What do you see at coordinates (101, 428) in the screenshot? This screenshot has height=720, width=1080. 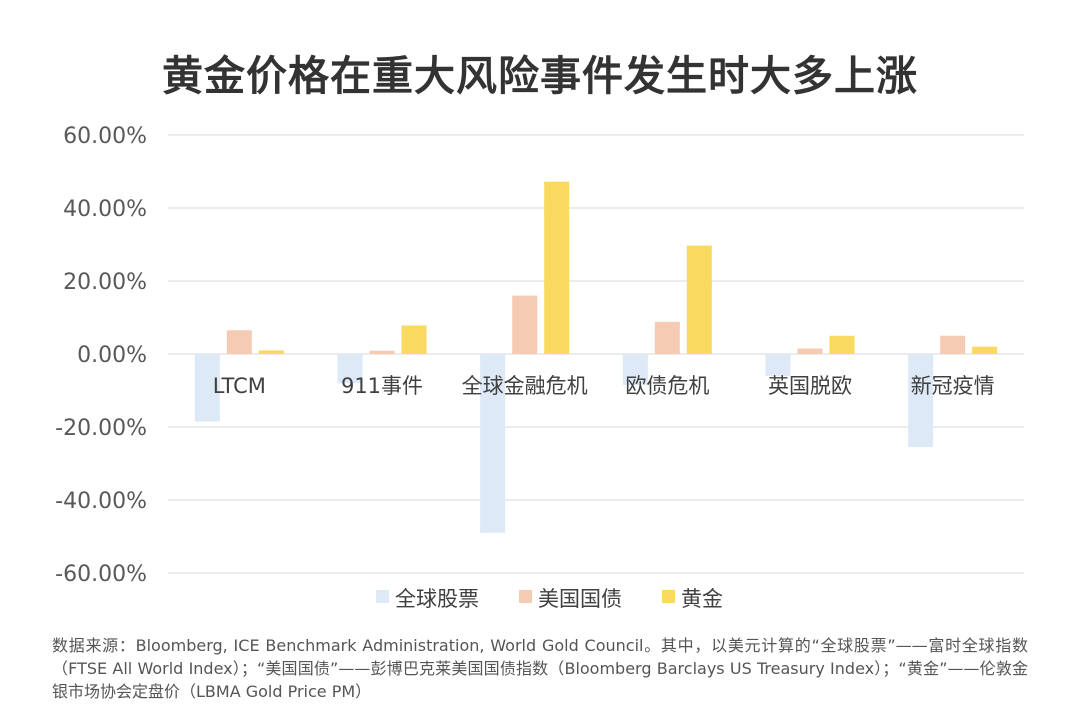 I see `y-tick-label: -20.00%` at bounding box center [101, 428].